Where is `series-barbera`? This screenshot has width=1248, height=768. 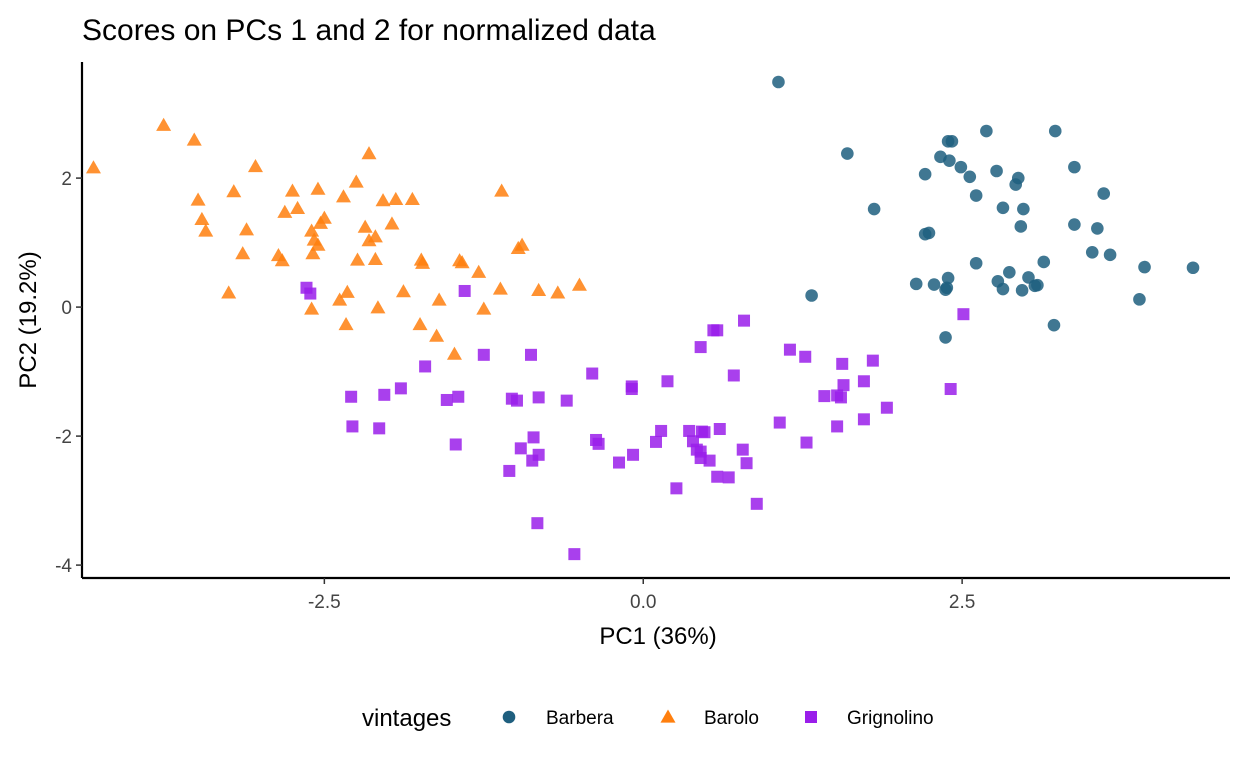
series-barbera is located at coordinates (986, 209).